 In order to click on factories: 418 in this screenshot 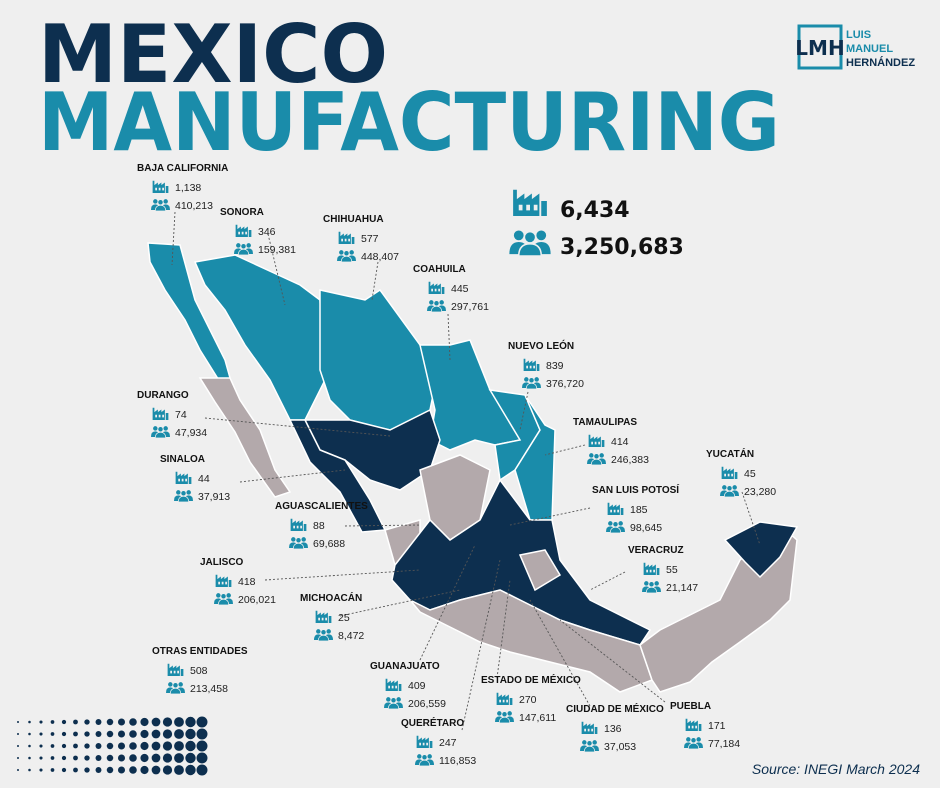, I will do `click(247, 582)`.